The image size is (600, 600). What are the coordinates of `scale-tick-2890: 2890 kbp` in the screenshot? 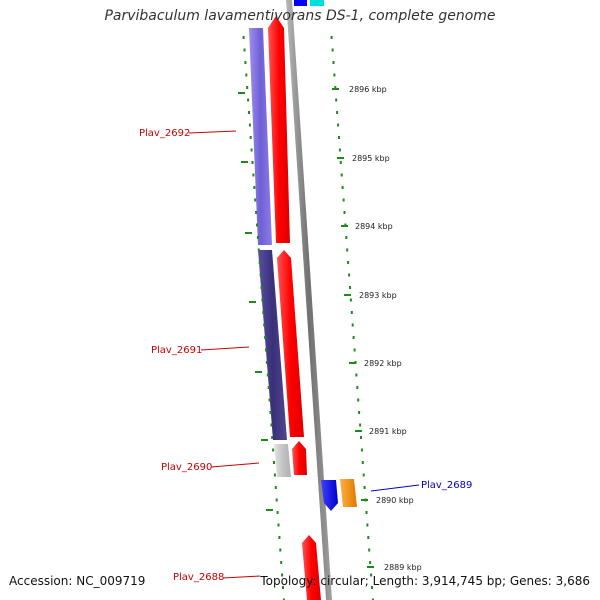 It's located at (387, 500).